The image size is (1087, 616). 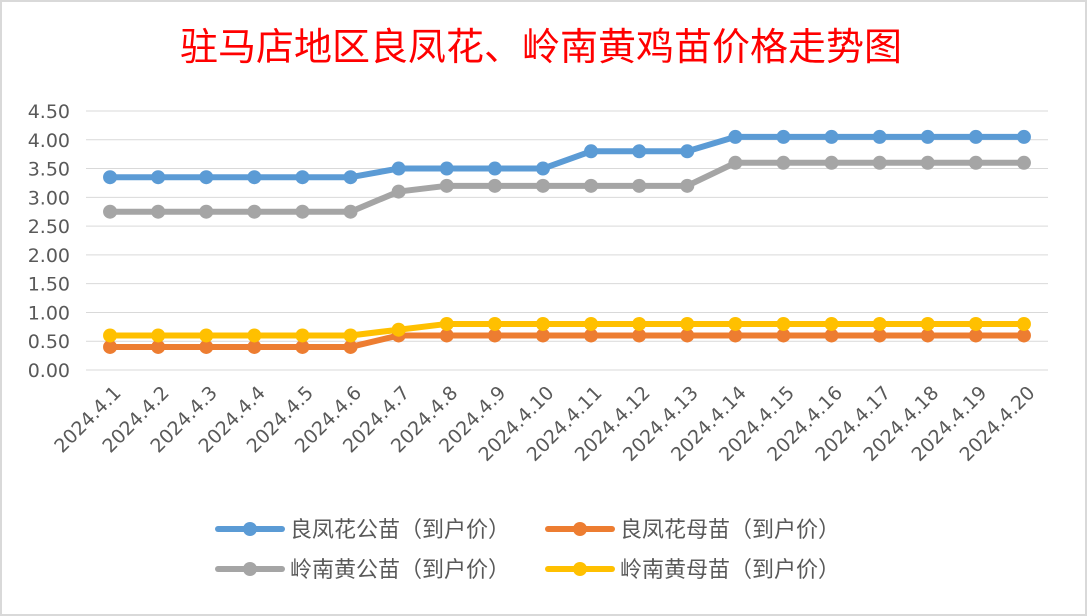 I want to click on legend: 良凤花公苗（到户价） 良凤花母苗（到户价） 岭南黄公苗（到户价） 岭南黄母苗（到户价）, so click(x=527, y=550).